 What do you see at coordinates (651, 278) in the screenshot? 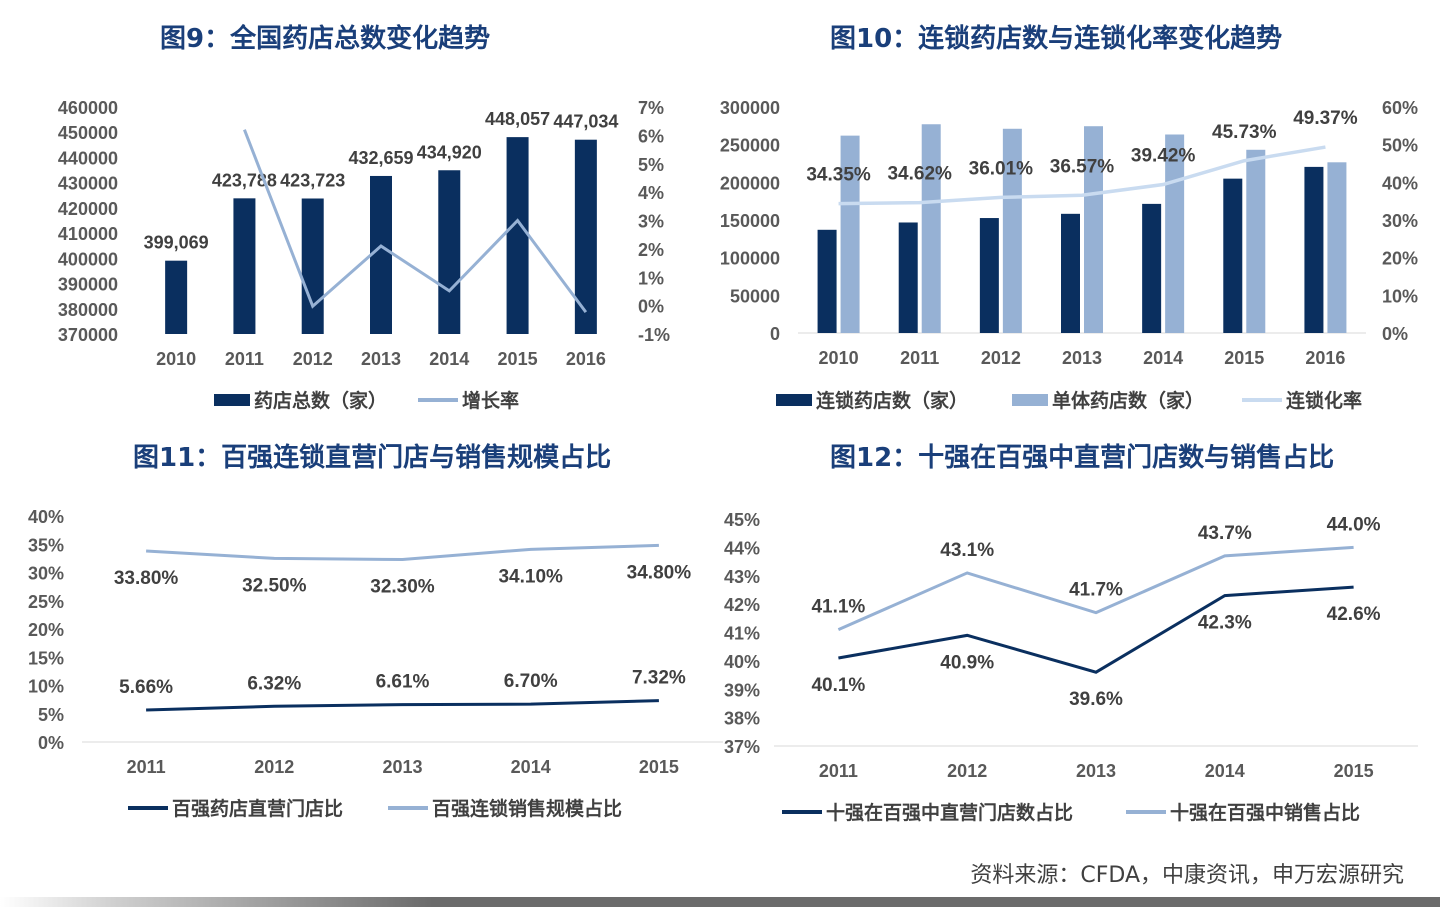
I see `fig9-yright-tick: 1%` at bounding box center [651, 278].